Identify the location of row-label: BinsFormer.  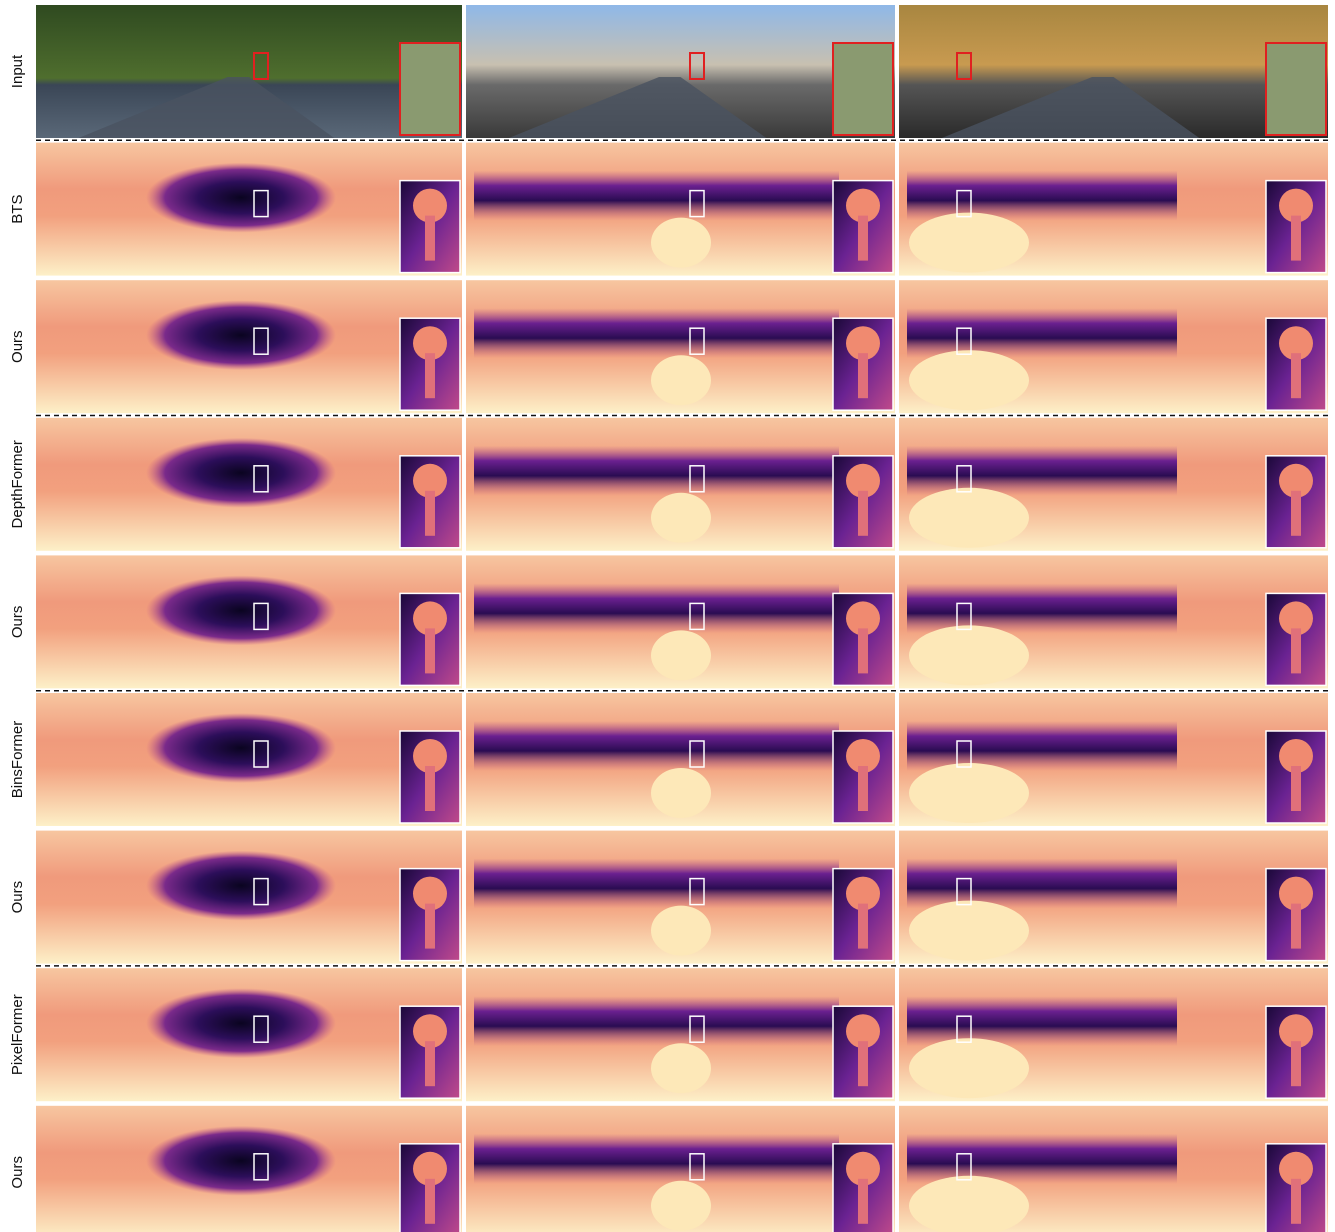
(17, 760).